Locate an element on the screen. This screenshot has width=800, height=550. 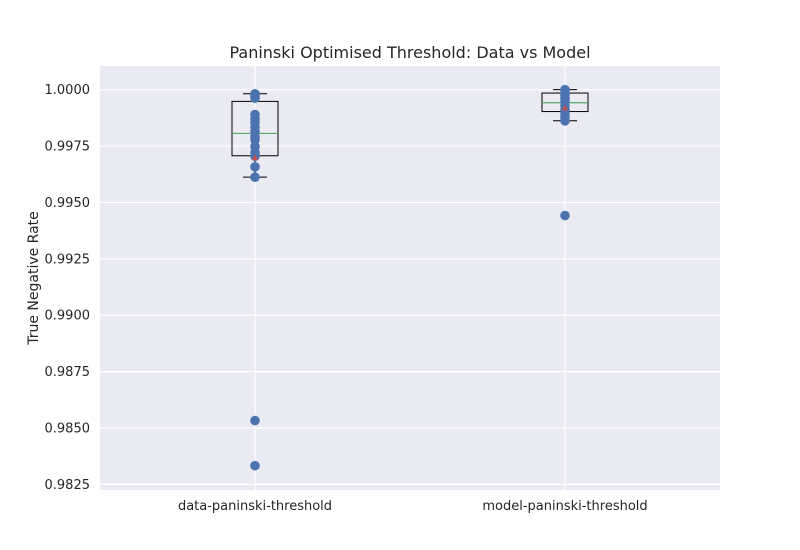
y-tick-label: 0.9950 is located at coordinates (68, 203).